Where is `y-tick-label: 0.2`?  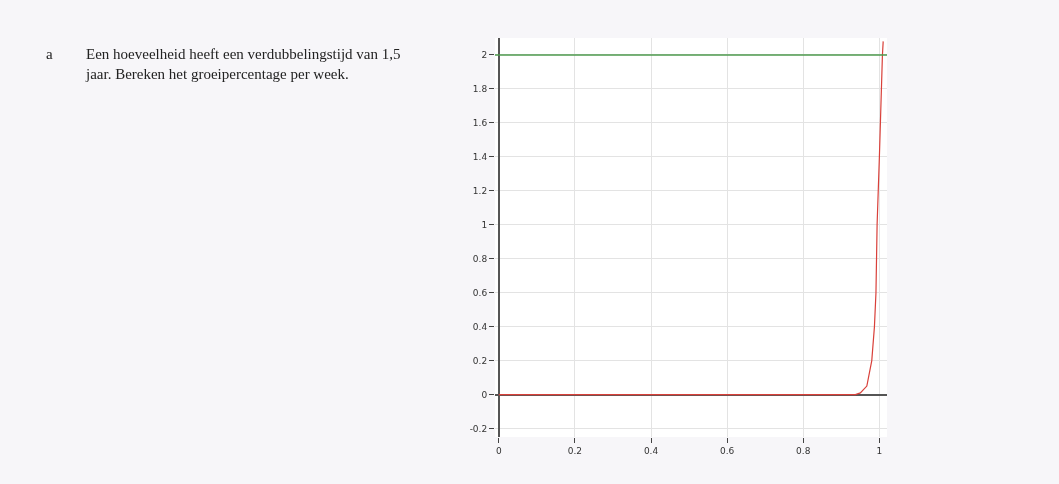
y-tick-label: 0.2 is located at coordinates (480, 360).